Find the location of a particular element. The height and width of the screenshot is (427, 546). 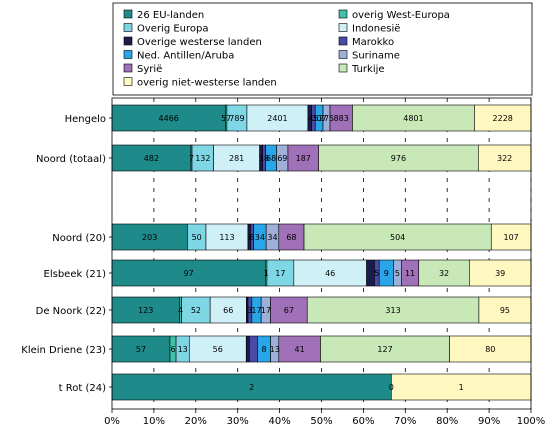

x-tick-label: 20% is located at coordinates (196, 421).